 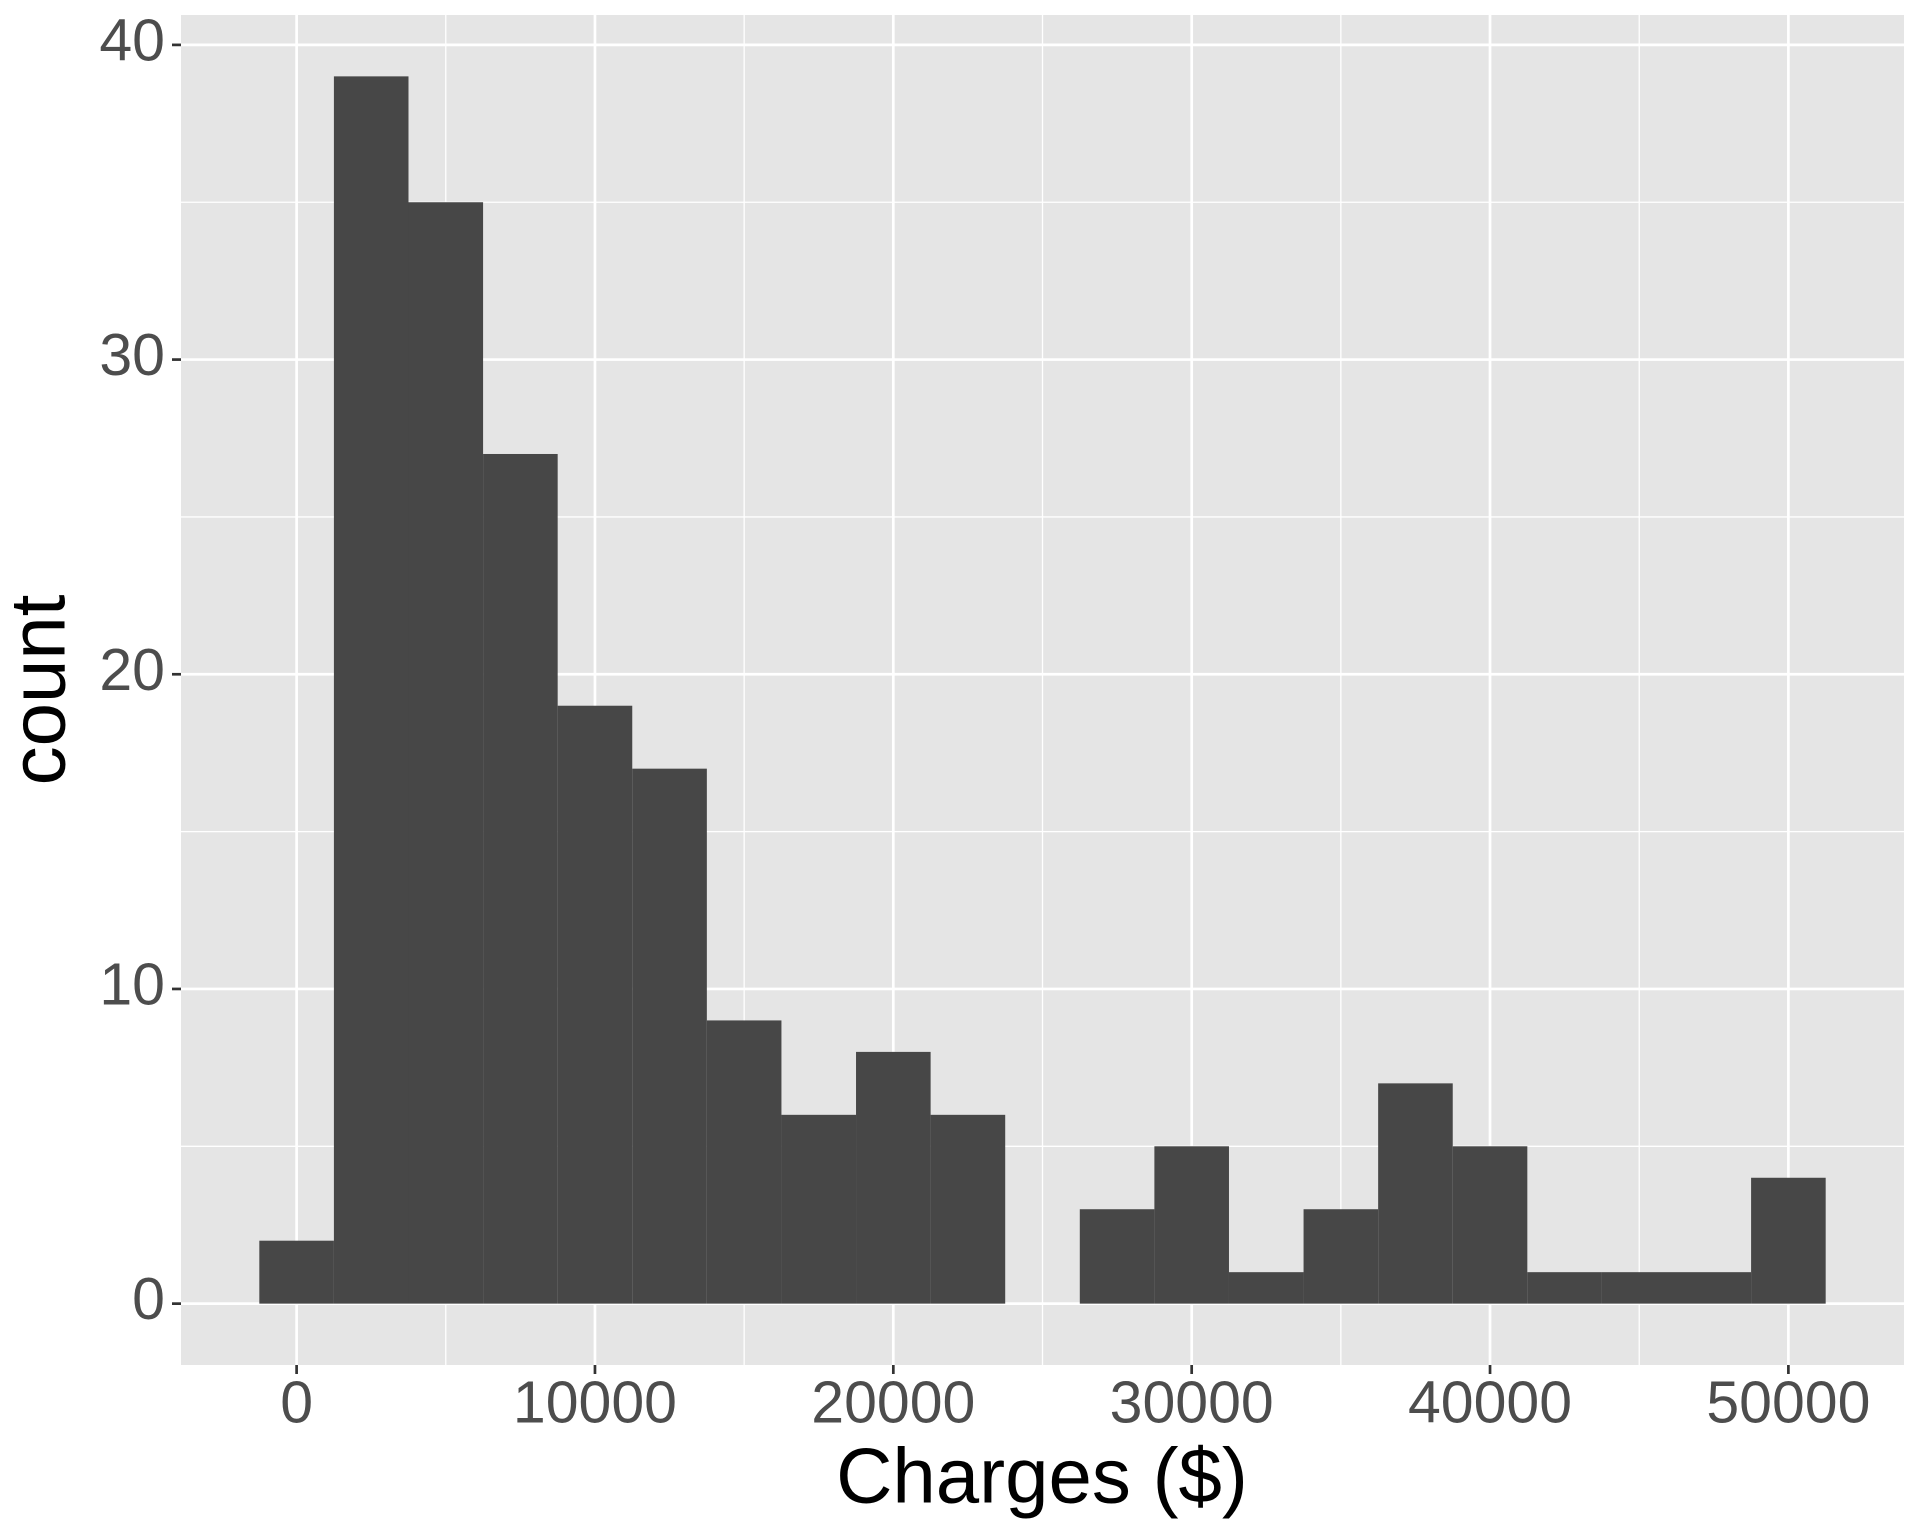 What do you see at coordinates (132, 985) in the screenshot?
I see `y-tick-label: 10` at bounding box center [132, 985].